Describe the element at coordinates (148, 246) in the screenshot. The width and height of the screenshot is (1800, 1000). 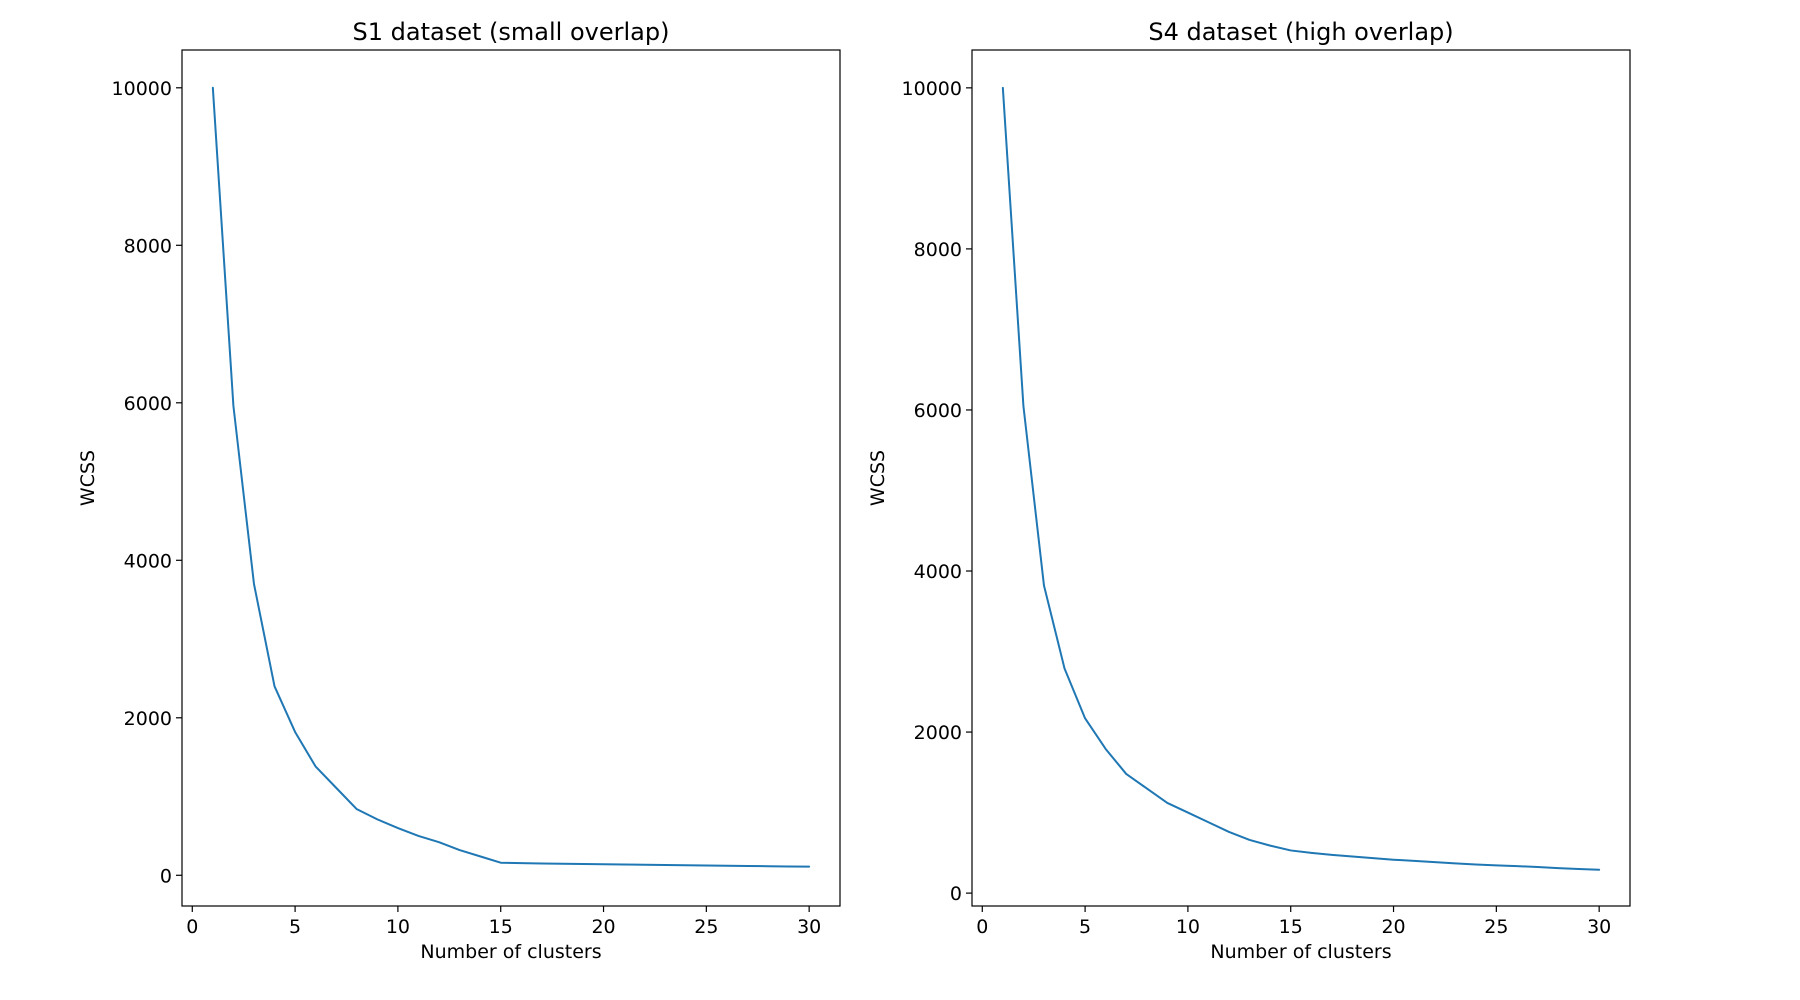
I see `chart-s1-y-tick-label: 8000` at that location.